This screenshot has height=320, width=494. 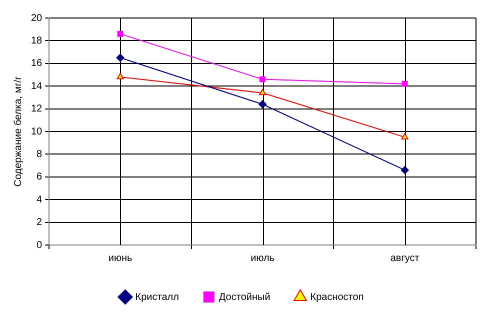 What do you see at coordinates (39, 200) in the screenshot?
I see `y-tick-label: 4` at bounding box center [39, 200].